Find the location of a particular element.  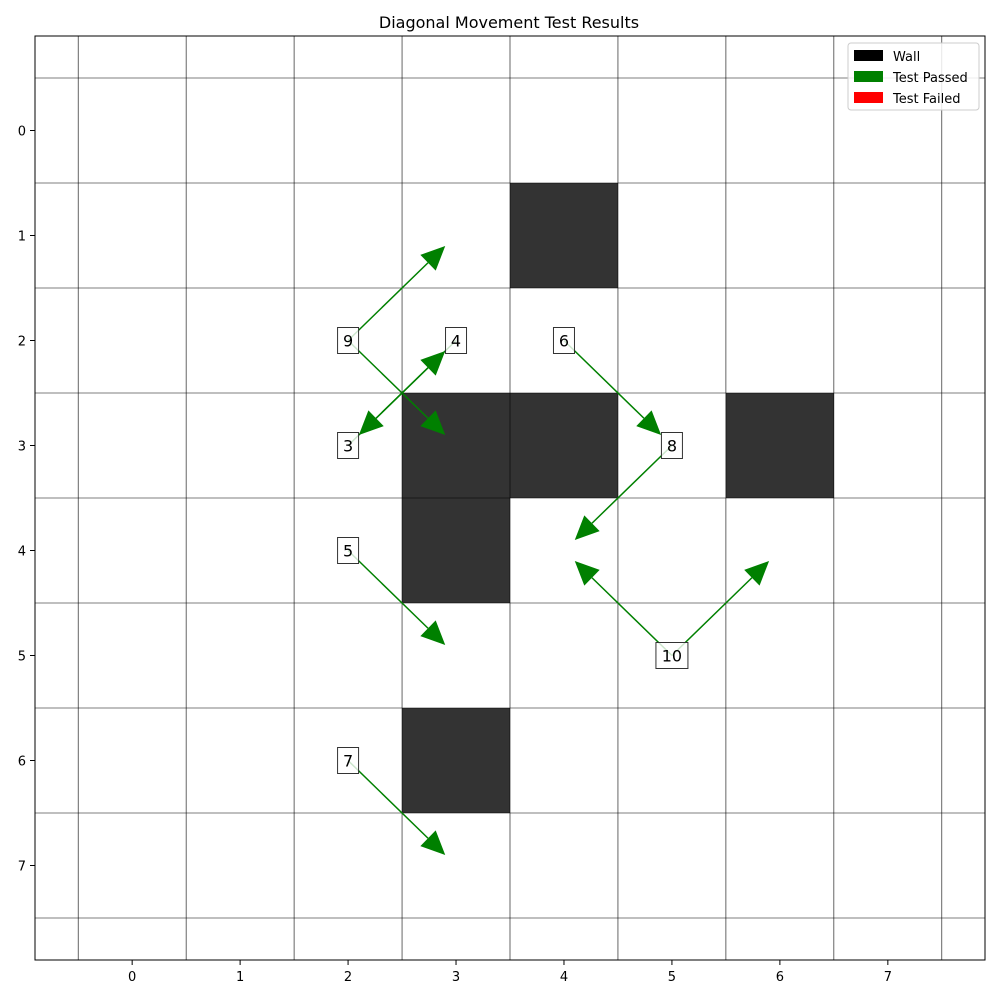

x-tick-label: 3 is located at coordinates (456, 977).